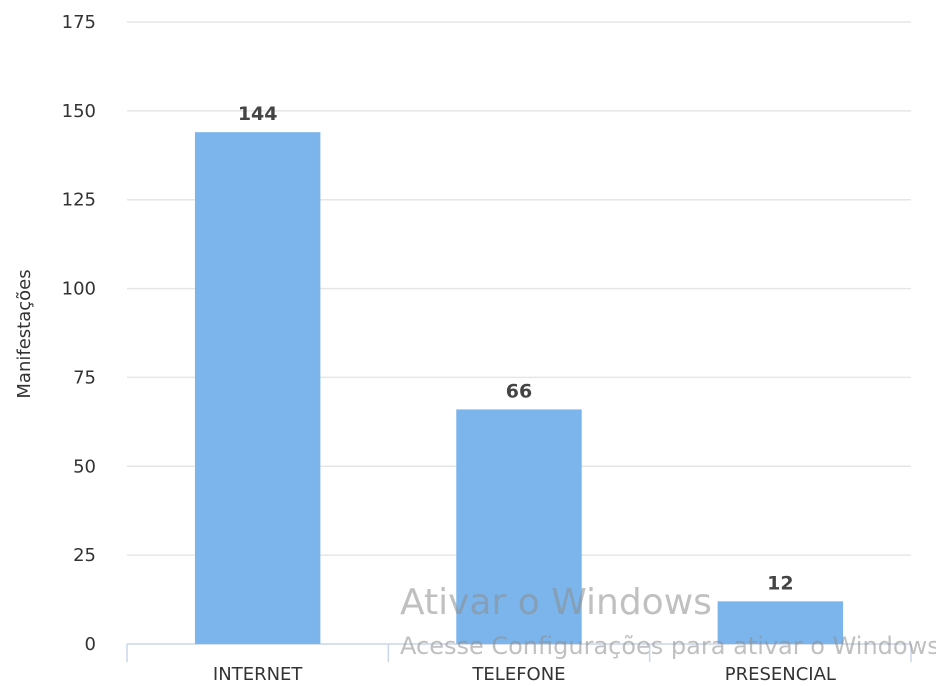  I want to click on y-tick-label: 125, so click(79, 200).